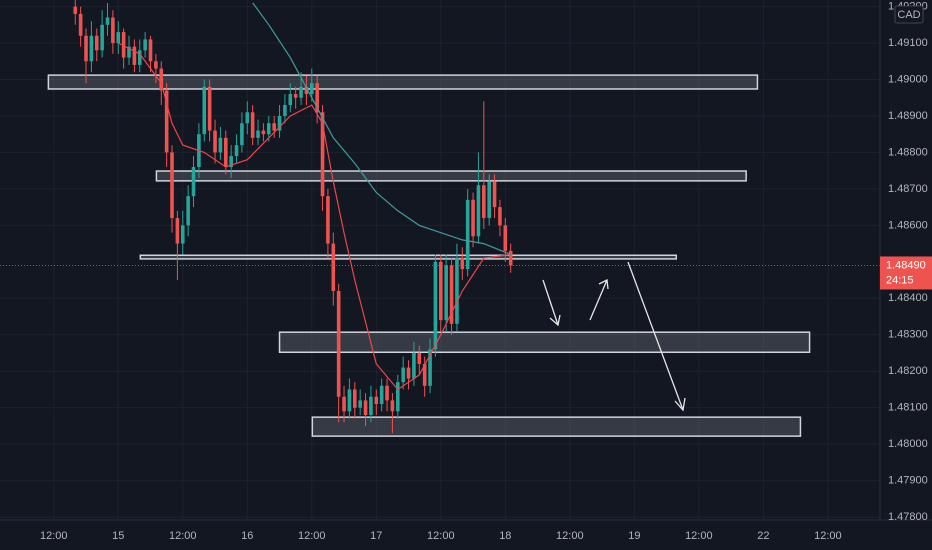  Describe the element at coordinates (381, 129) in the screenshot. I see `moving-average` at that location.